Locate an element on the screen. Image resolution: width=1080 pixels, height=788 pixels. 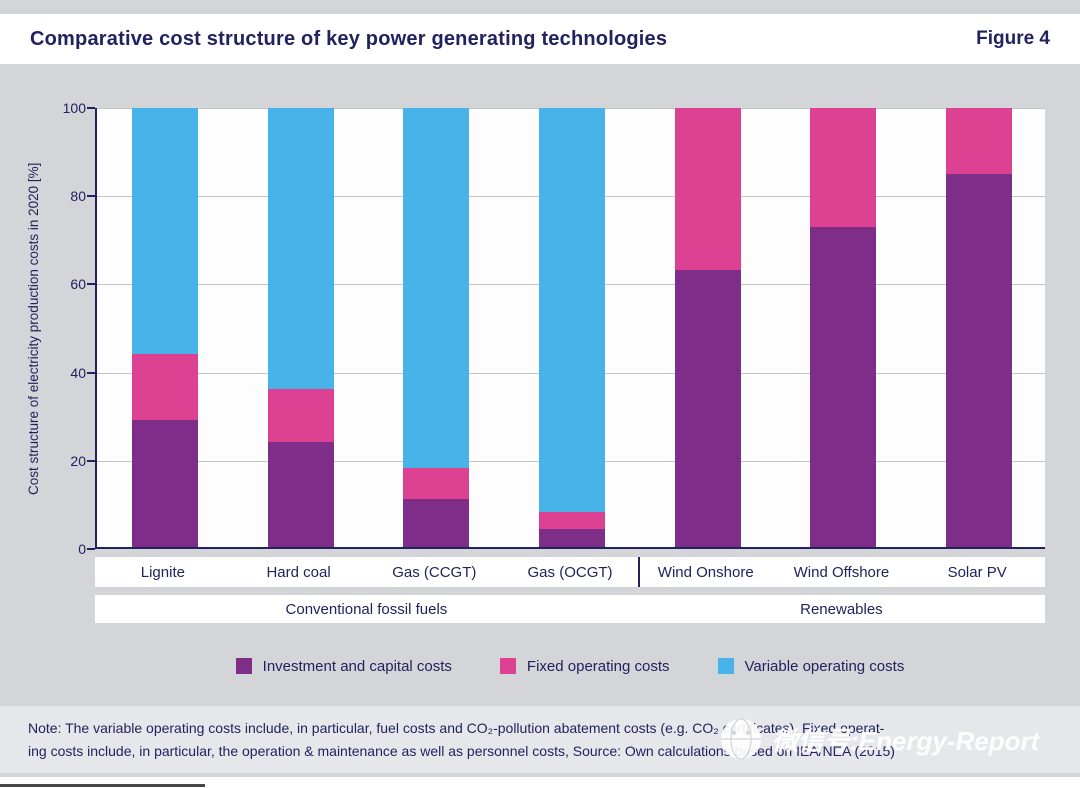
group-divider is located at coordinates (638, 572).